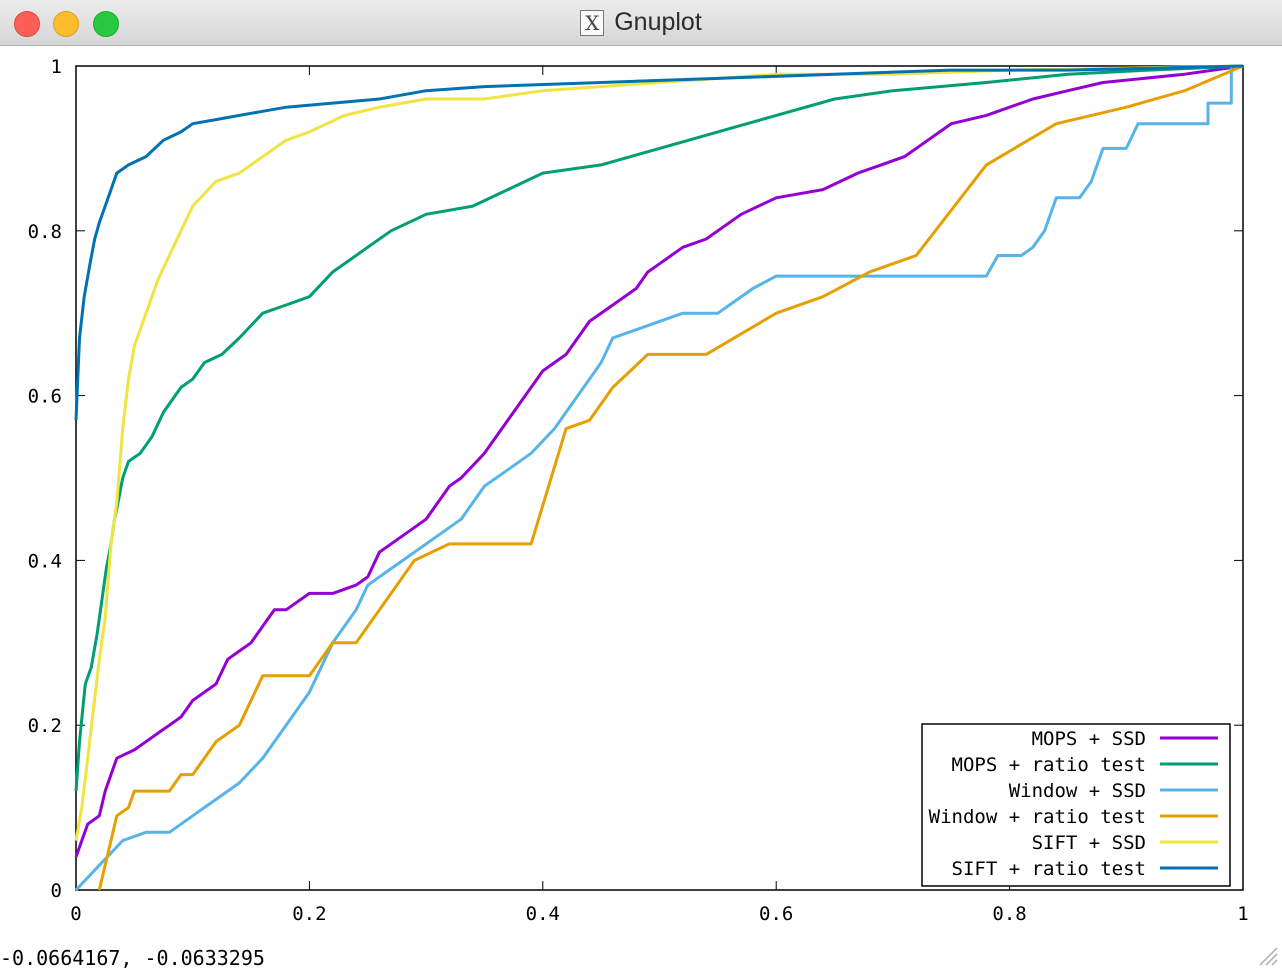 The image size is (1282, 970). What do you see at coordinates (1009, 914) in the screenshot?
I see `x-tick-label: 0.8` at bounding box center [1009, 914].